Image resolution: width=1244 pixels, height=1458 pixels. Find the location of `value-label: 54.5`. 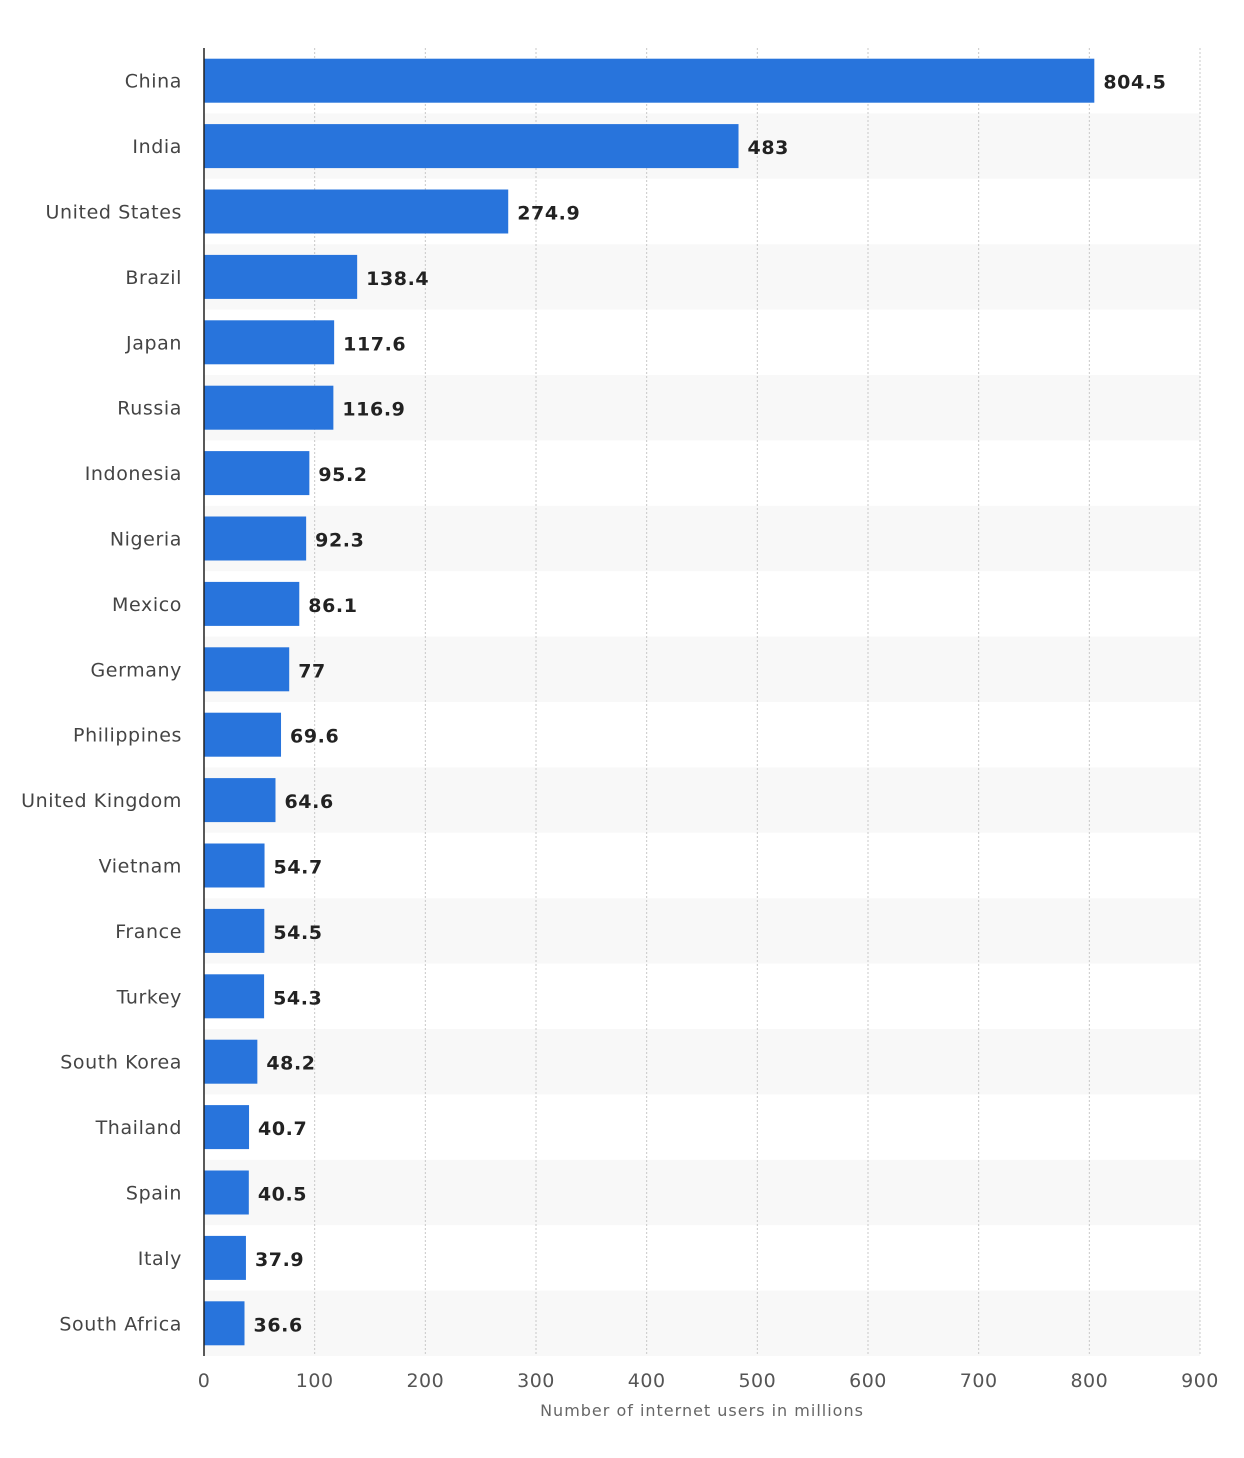

value-label: 54.5 is located at coordinates (297, 933).